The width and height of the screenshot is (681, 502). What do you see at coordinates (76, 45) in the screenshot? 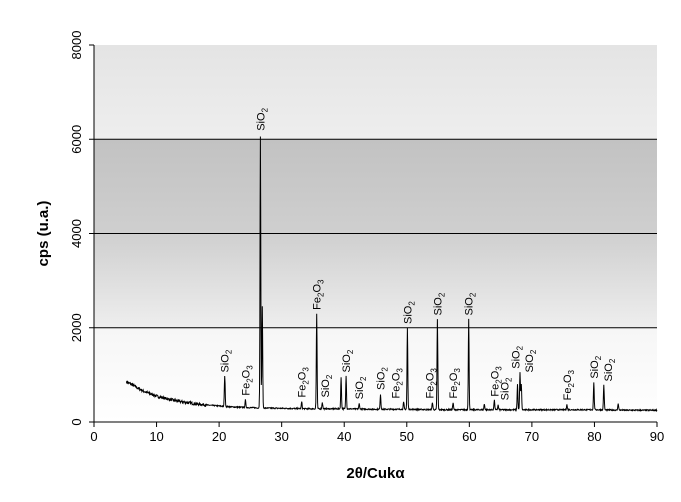
I see `y-tick-label: 8000` at bounding box center [76, 45].